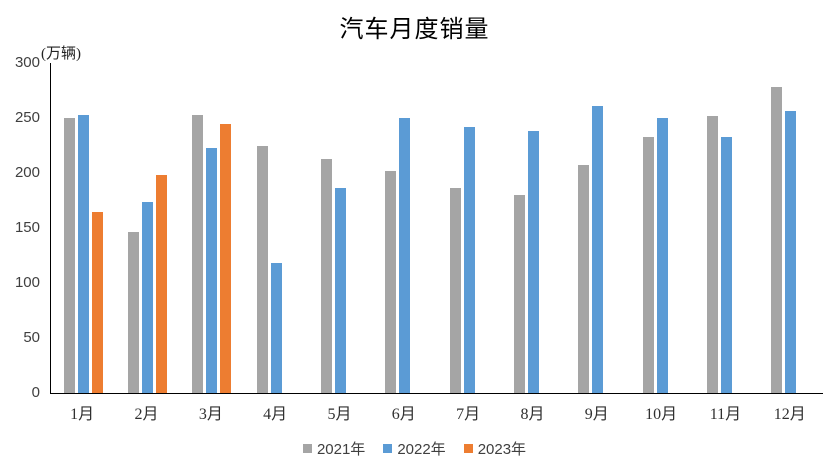 Image resolution: width=829 pixels, height=462 pixels. Describe the element at coordinates (31, 337) in the screenshot. I see `y-tick-label-50: 50` at that location.